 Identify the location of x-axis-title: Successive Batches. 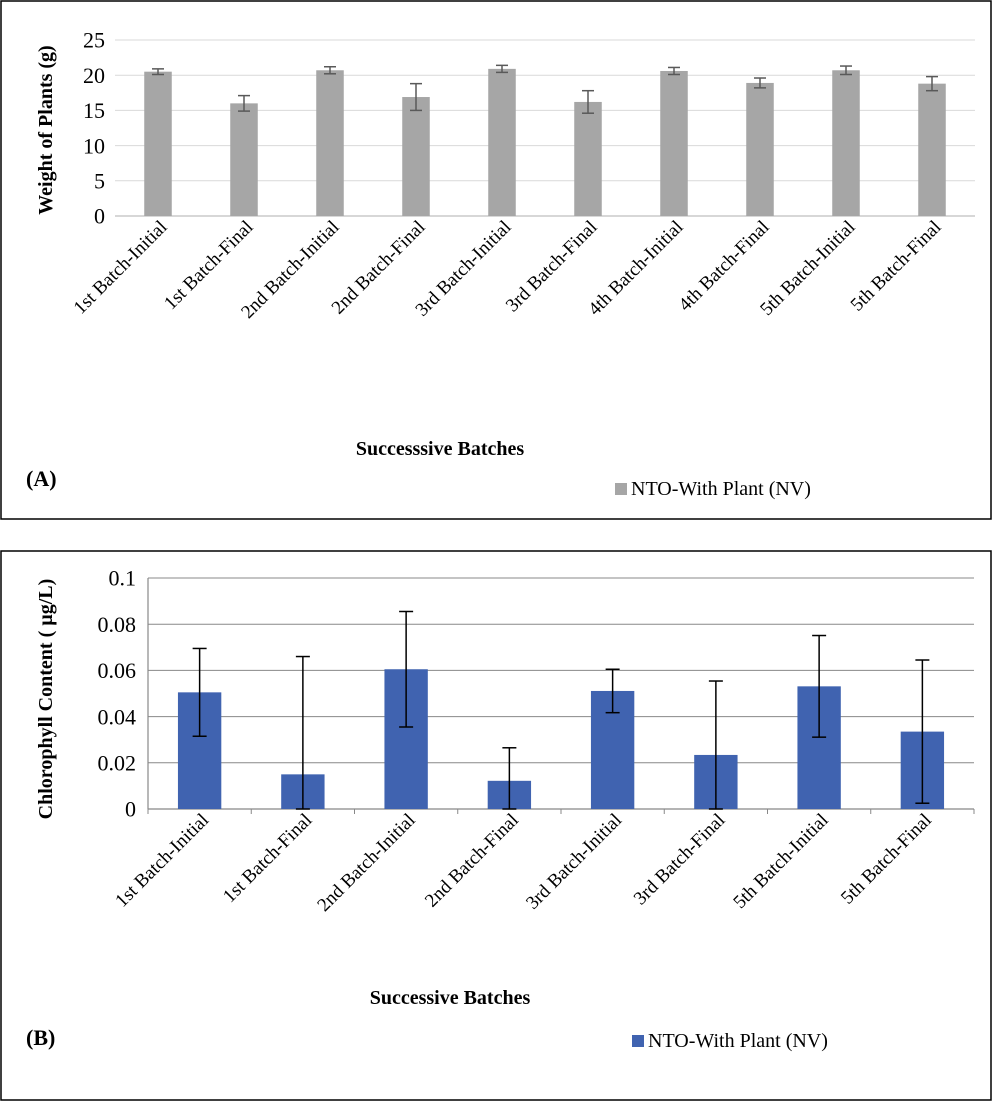
(450, 998).